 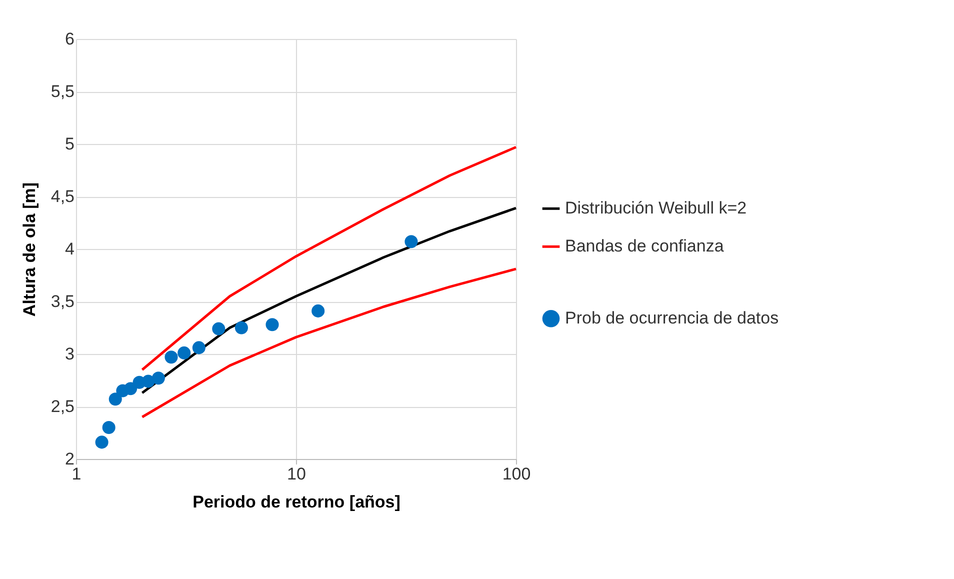 What do you see at coordinates (62, 301) in the screenshot?
I see `y-tick-label: 3,5` at bounding box center [62, 301].